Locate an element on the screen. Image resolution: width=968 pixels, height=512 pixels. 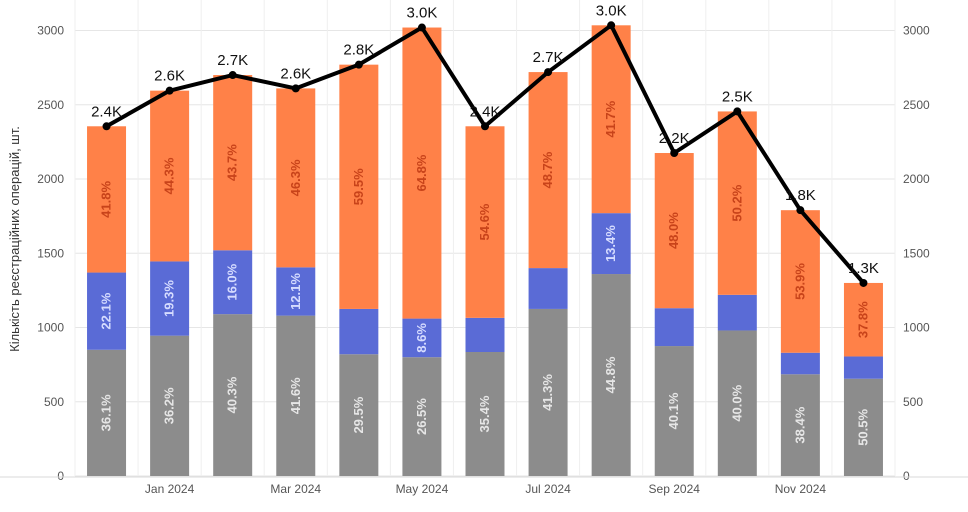
bar-segment-label: 16.0% is located at coordinates (232, 281).